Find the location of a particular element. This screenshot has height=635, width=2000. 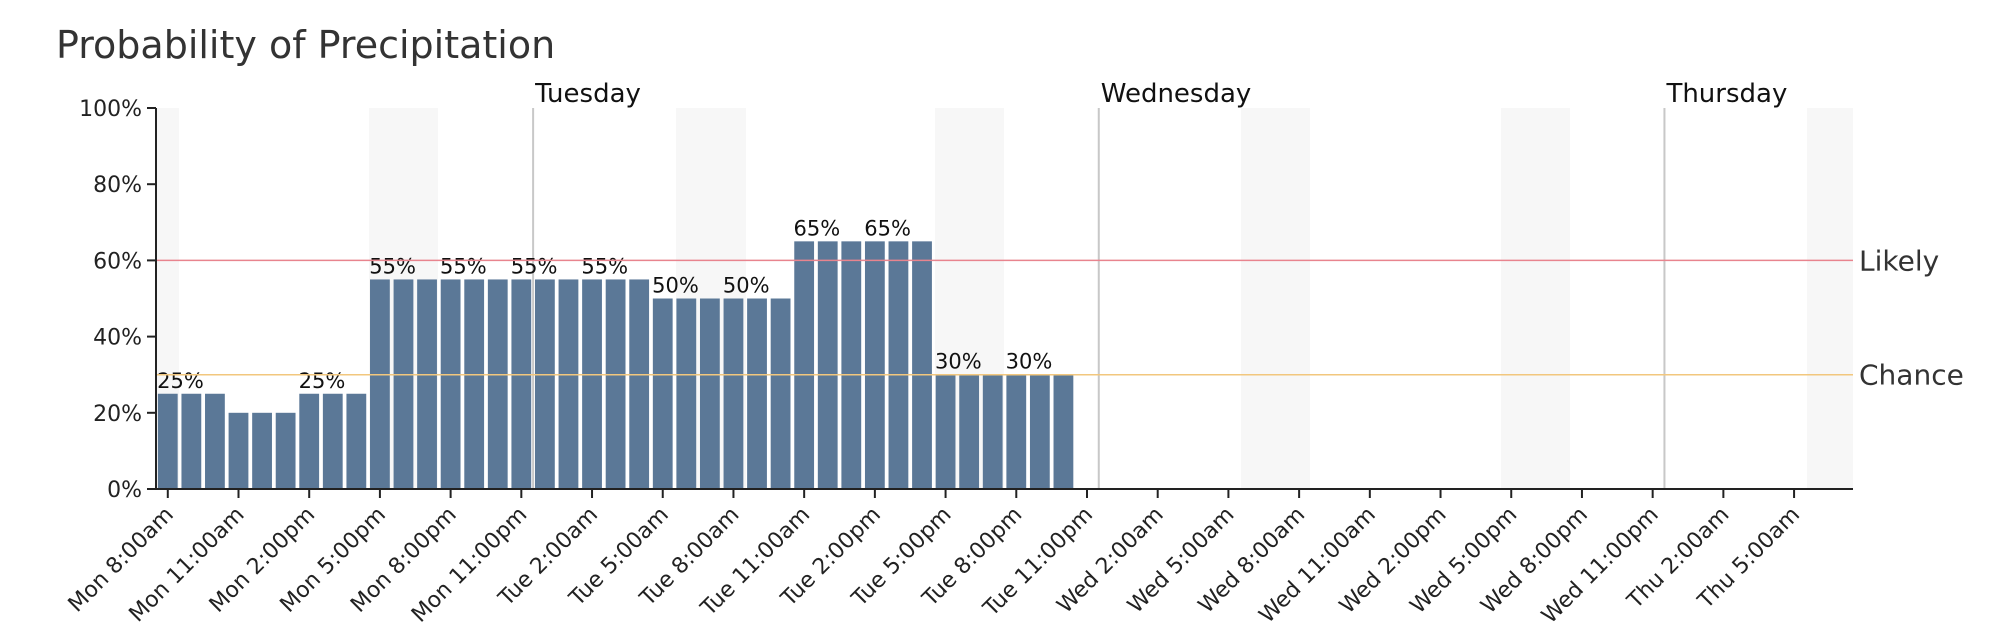

day-label: Wednesday is located at coordinates (1176, 94).